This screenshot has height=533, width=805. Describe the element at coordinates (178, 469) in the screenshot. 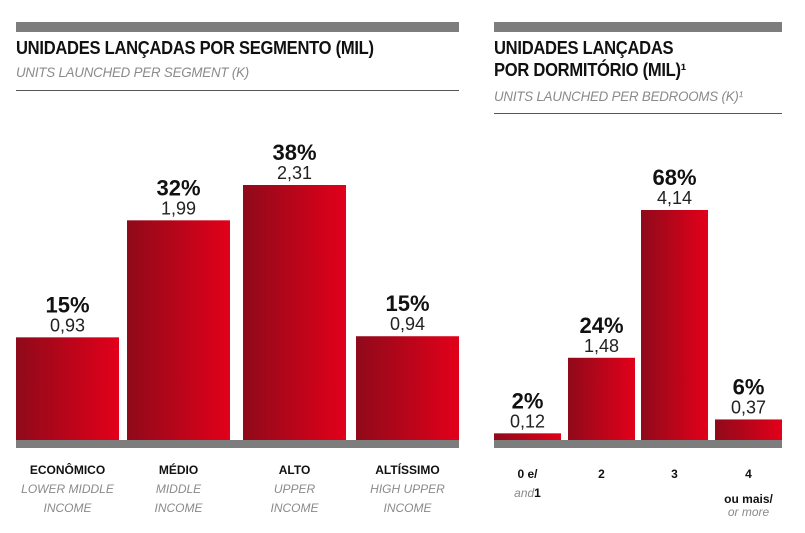

I see `category-label: MÉDIO` at that location.